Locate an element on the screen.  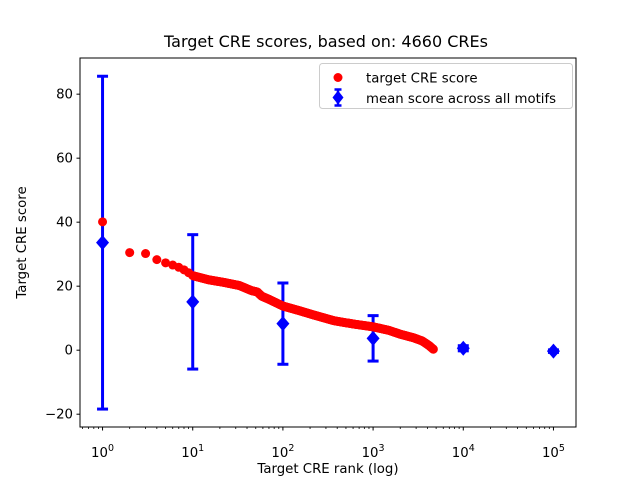
x-minor-ticks is located at coordinates (316, 428).